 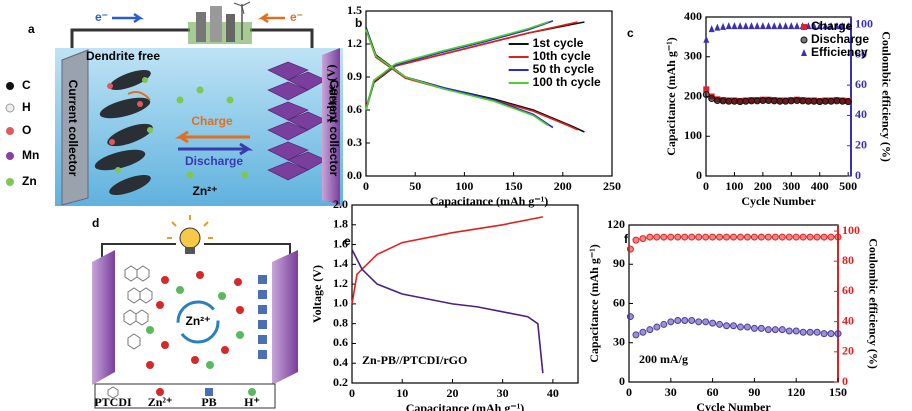 What do you see at coordinates (123, 56) in the screenshot?
I see `dendrite-label: Dendrite free` at bounding box center [123, 56].